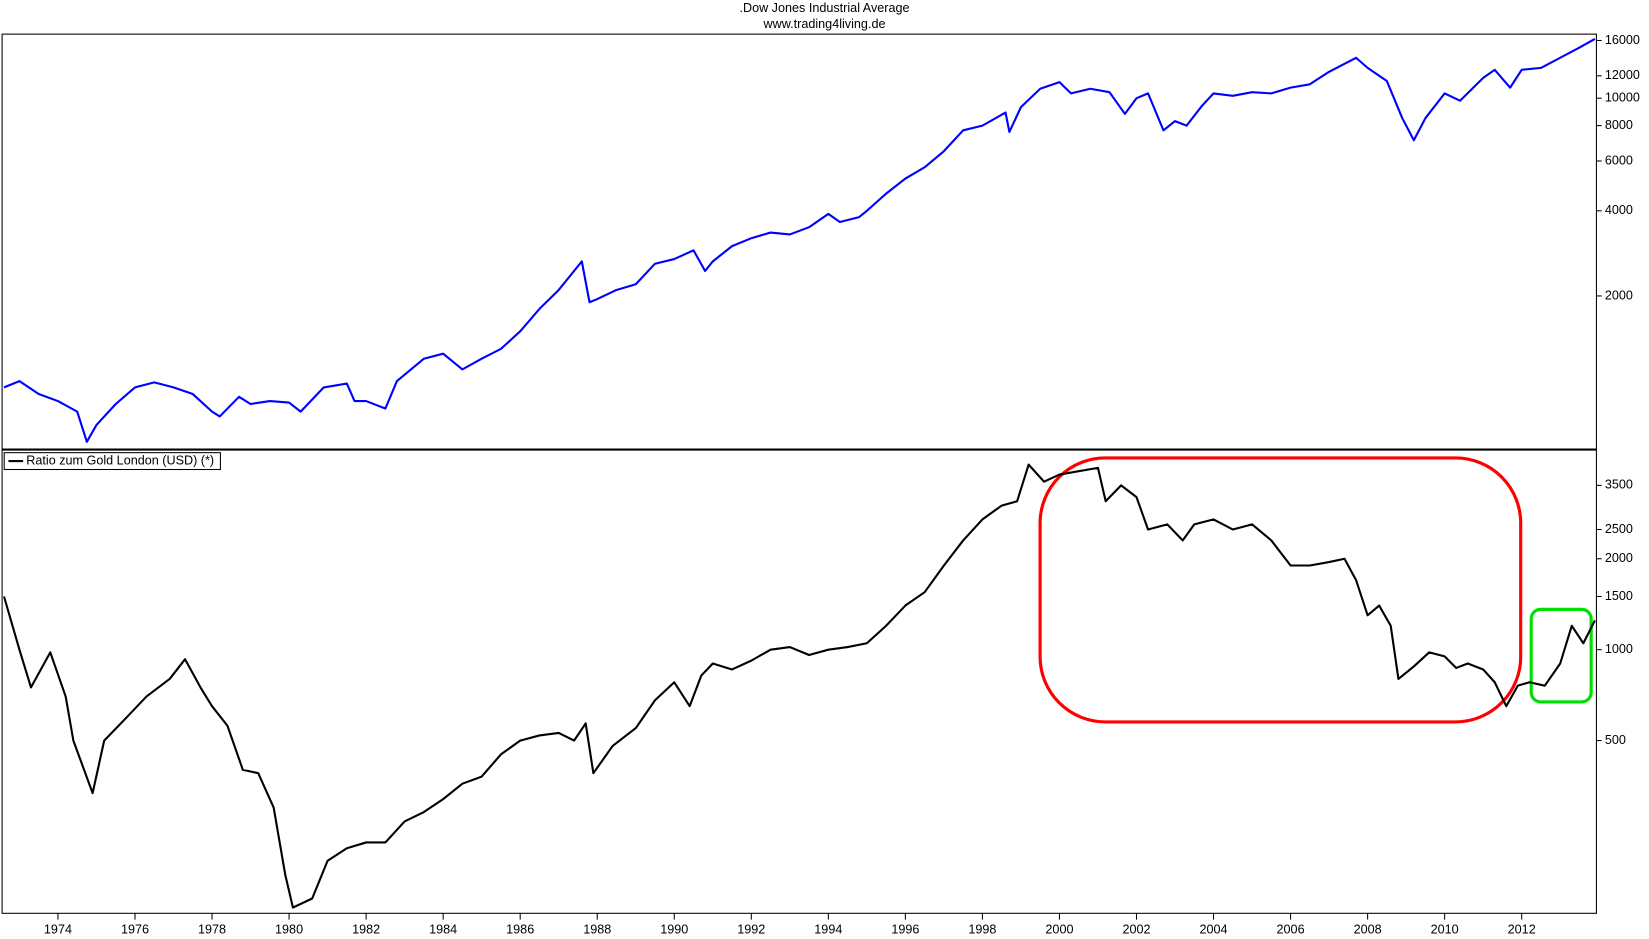 This screenshot has height=939, width=1649. I want to click on x-tick-label: 1986, so click(520, 929).